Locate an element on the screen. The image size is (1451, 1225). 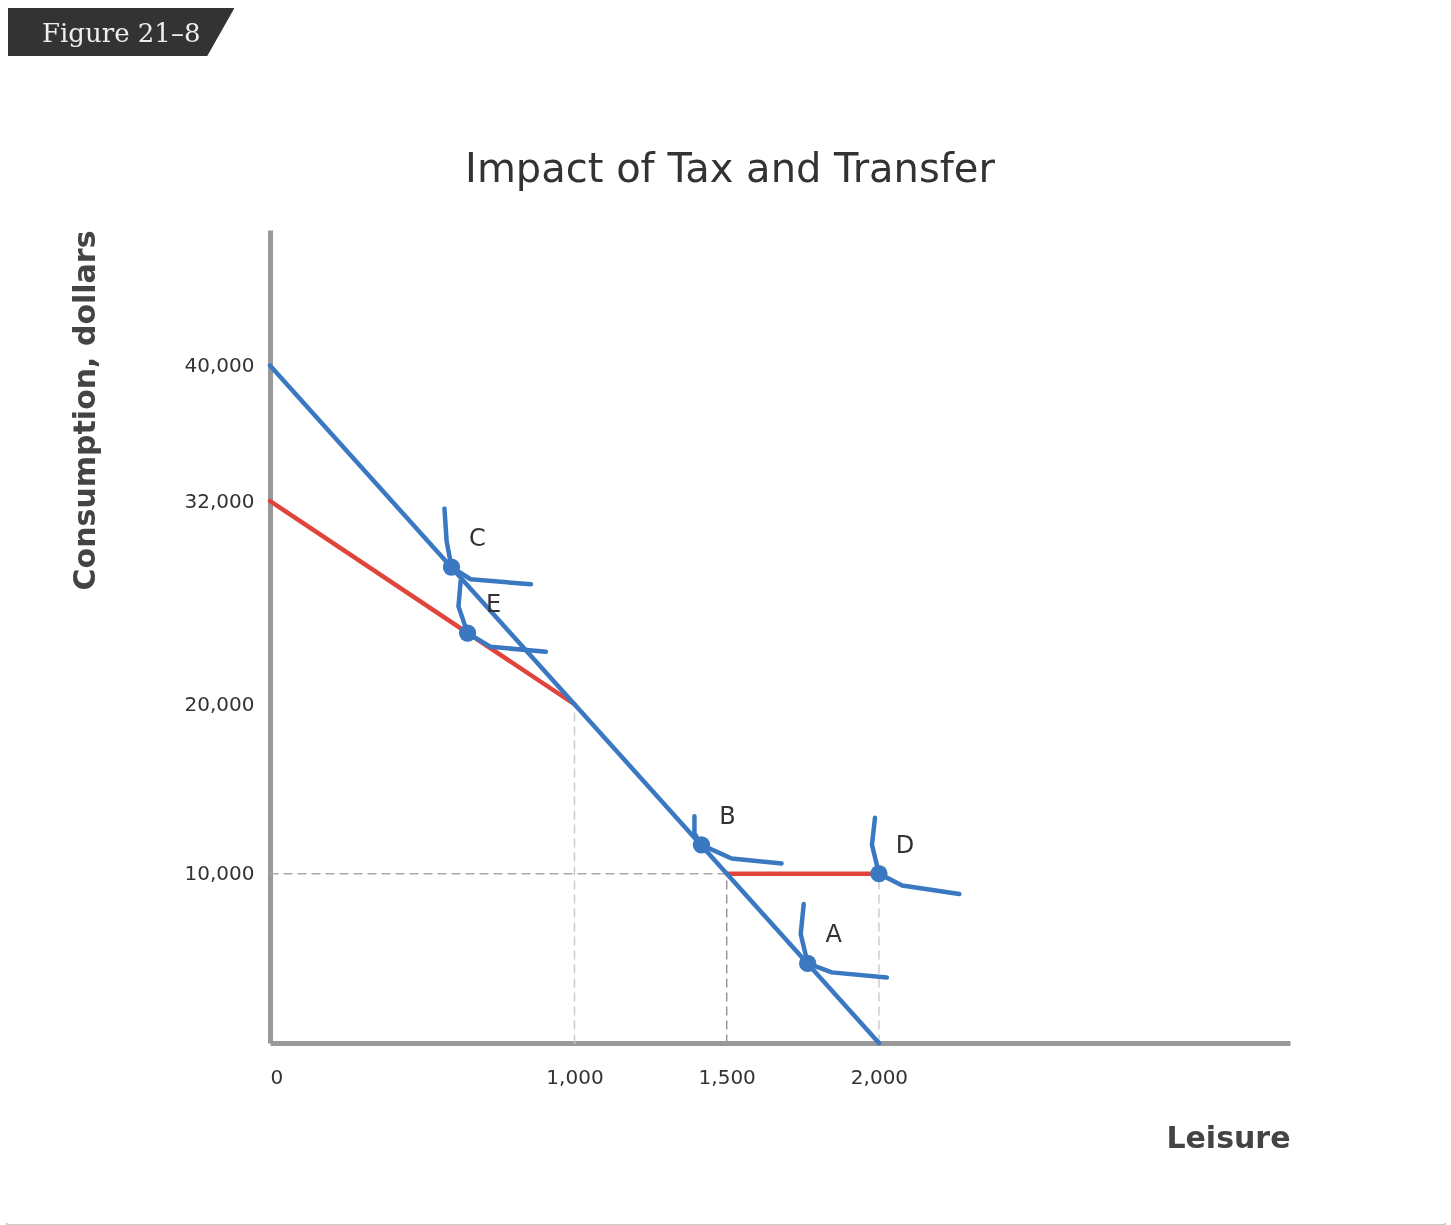
y-axis-title: Consumption, dollars is located at coordinates (84, 410).